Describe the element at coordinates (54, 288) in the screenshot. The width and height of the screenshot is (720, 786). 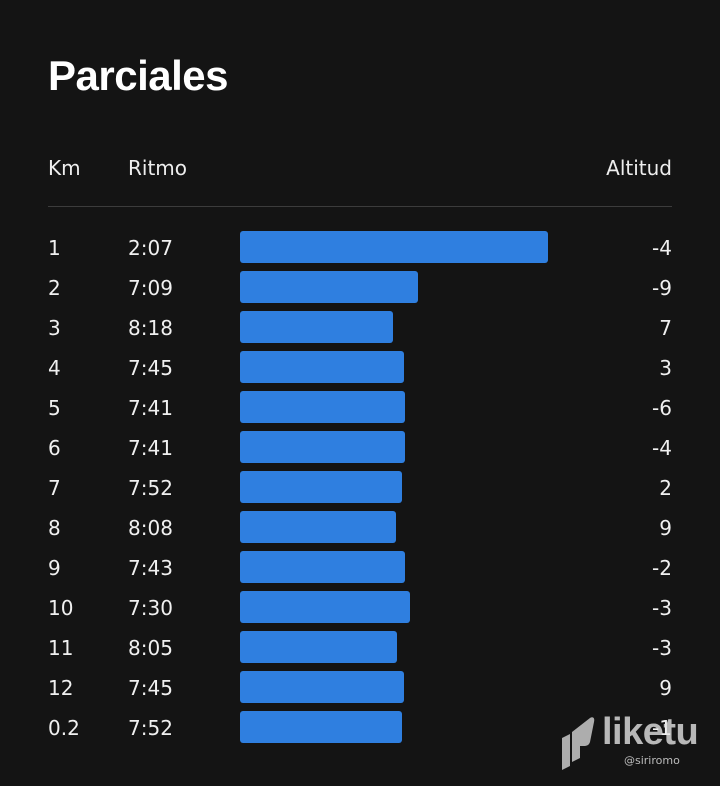
I see `split-km: 2` at that location.